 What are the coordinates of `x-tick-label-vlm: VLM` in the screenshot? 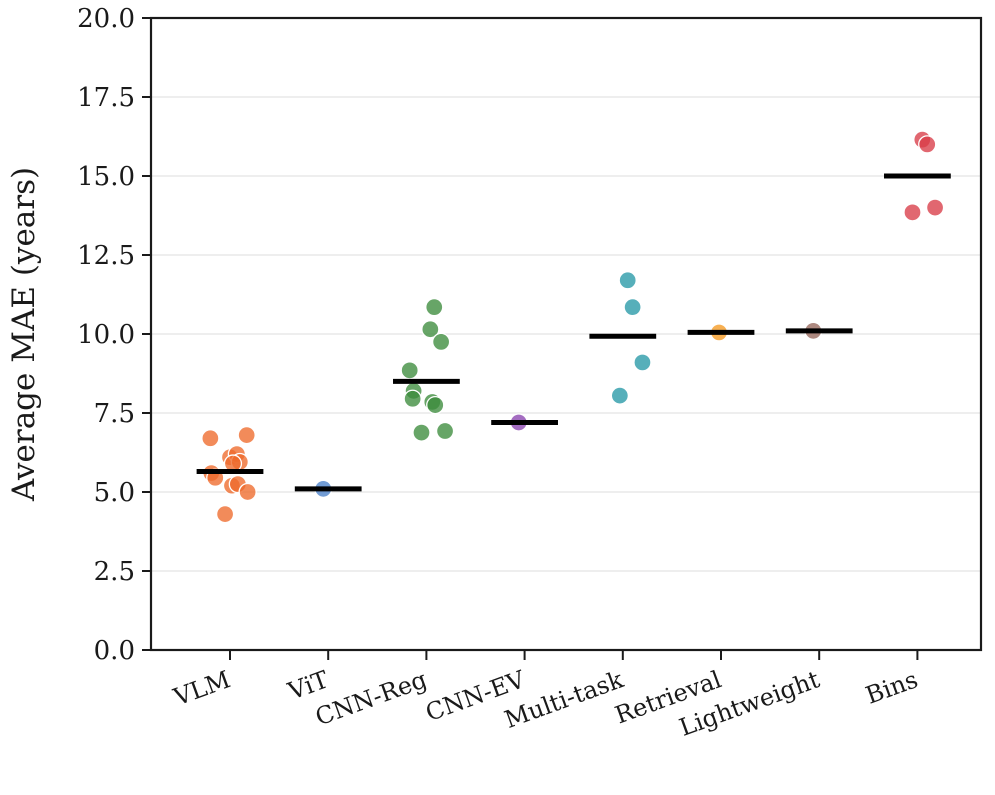 It's located at (201, 688).